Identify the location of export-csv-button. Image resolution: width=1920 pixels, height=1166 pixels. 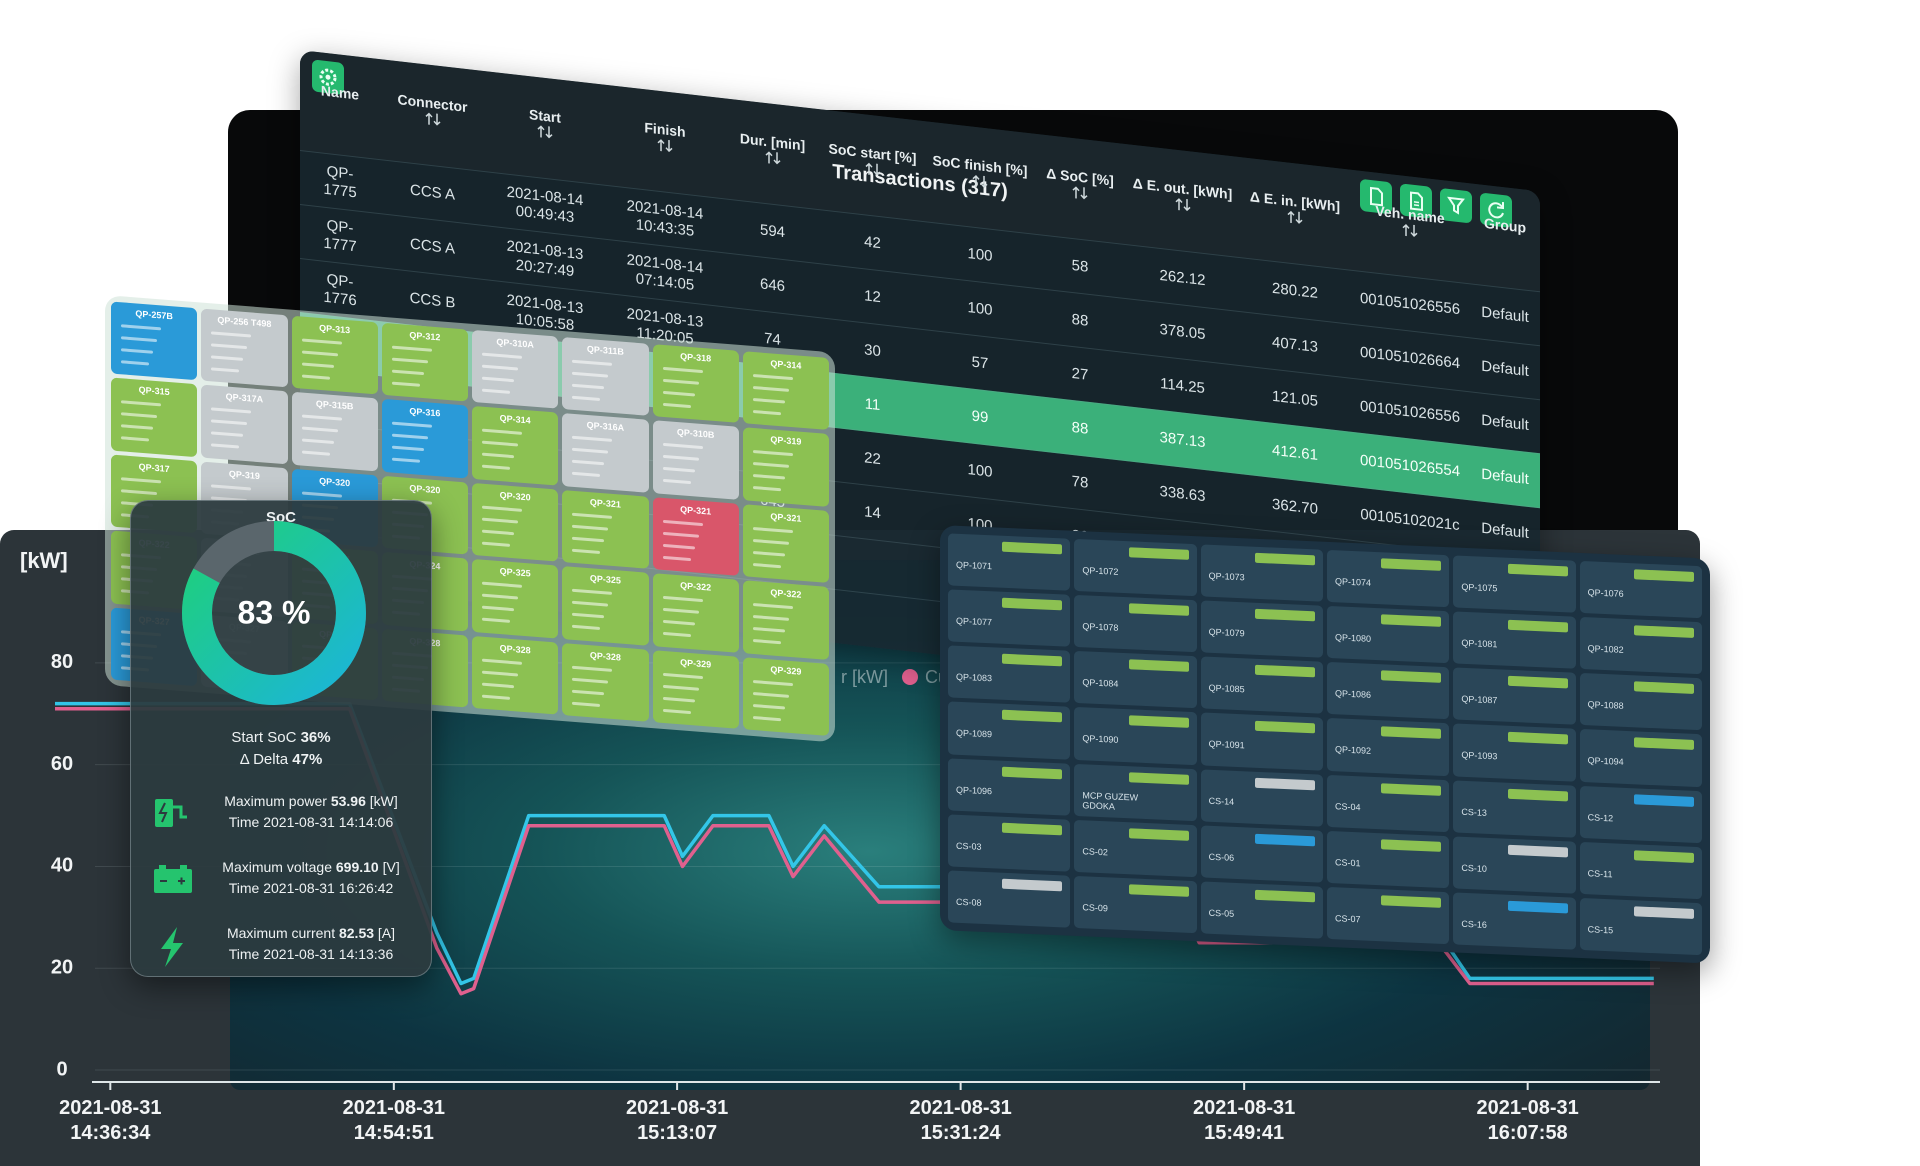
(1416, 201).